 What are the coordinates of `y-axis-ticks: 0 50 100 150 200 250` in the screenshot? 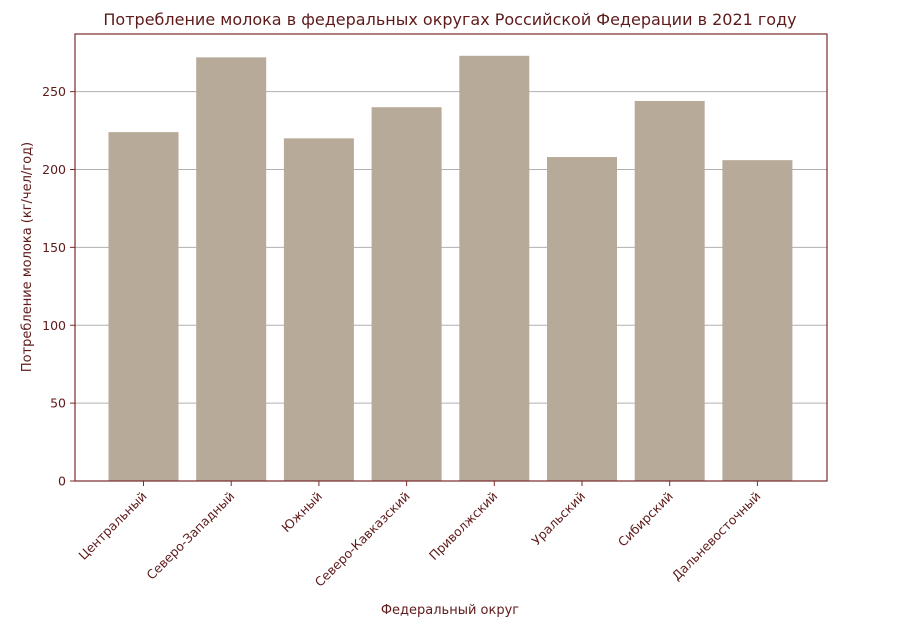 It's located at (58, 286).